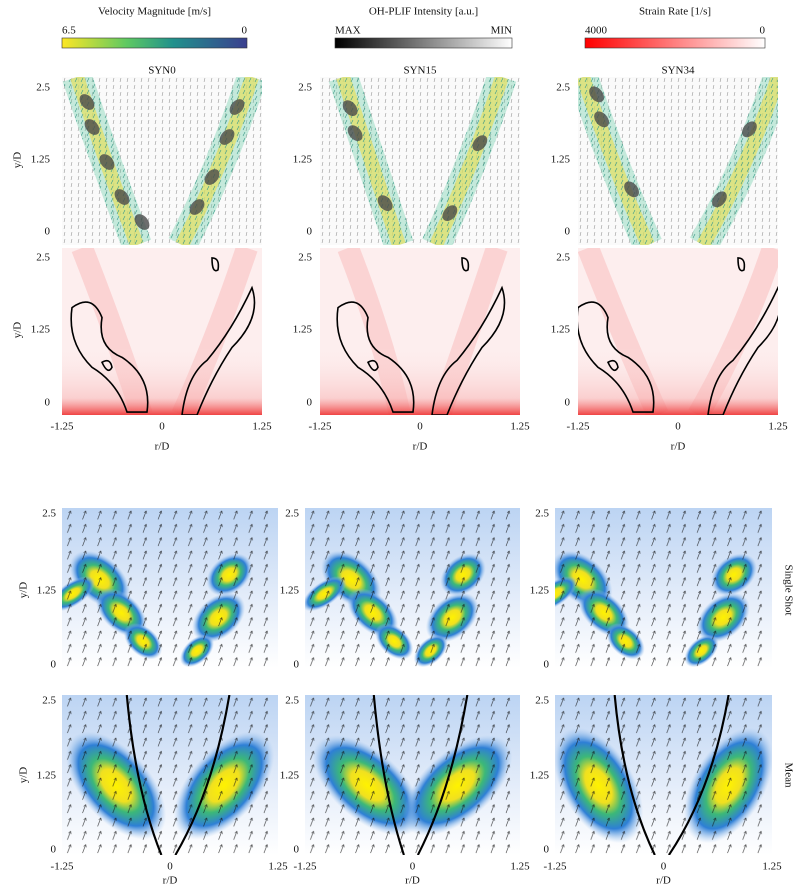  What do you see at coordinates (788, 775) in the screenshot?
I see `row-label: Mean` at bounding box center [788, 775].